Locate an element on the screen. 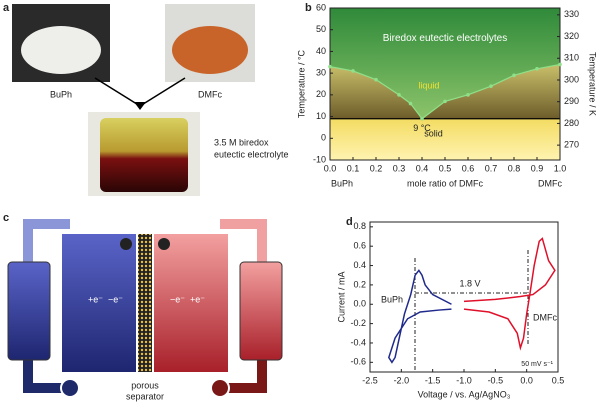  annotation: BuPh is located at coordinates (392, 299).